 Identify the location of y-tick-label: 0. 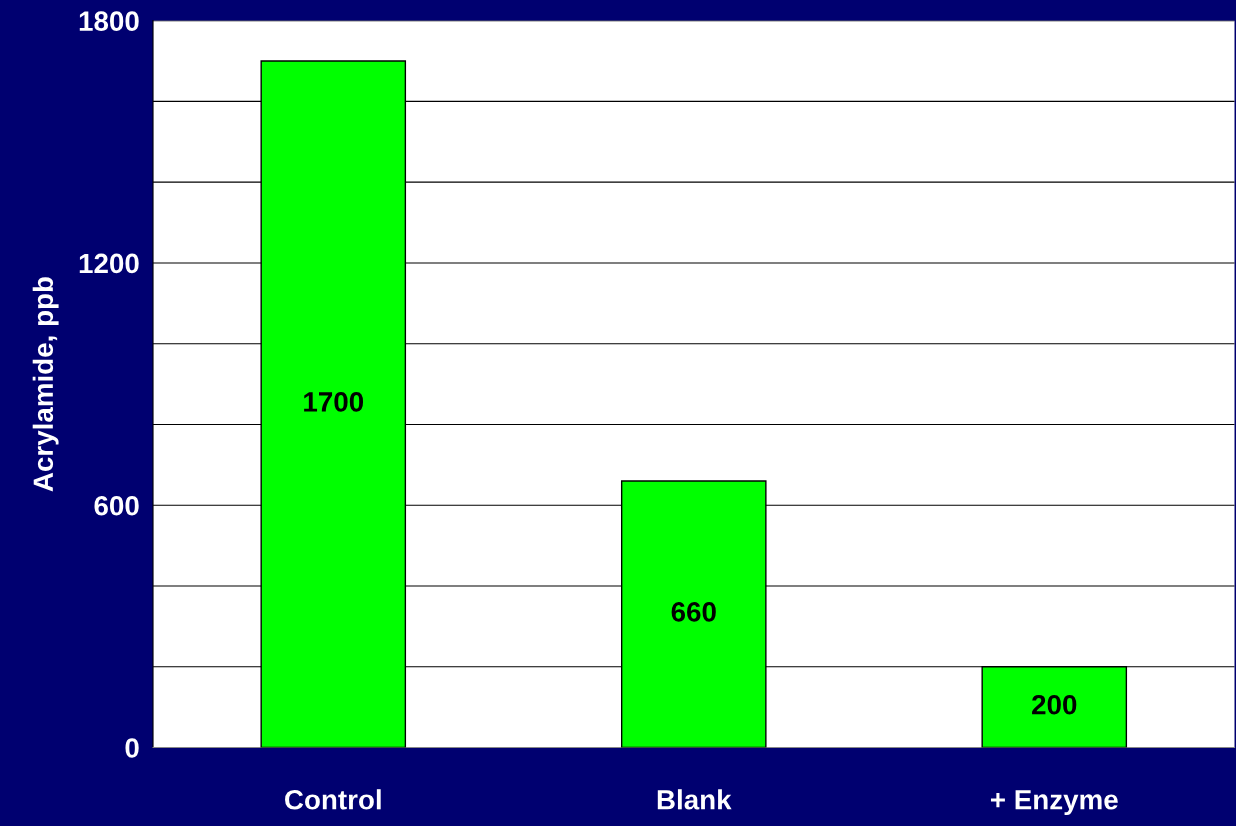
(132, 748).